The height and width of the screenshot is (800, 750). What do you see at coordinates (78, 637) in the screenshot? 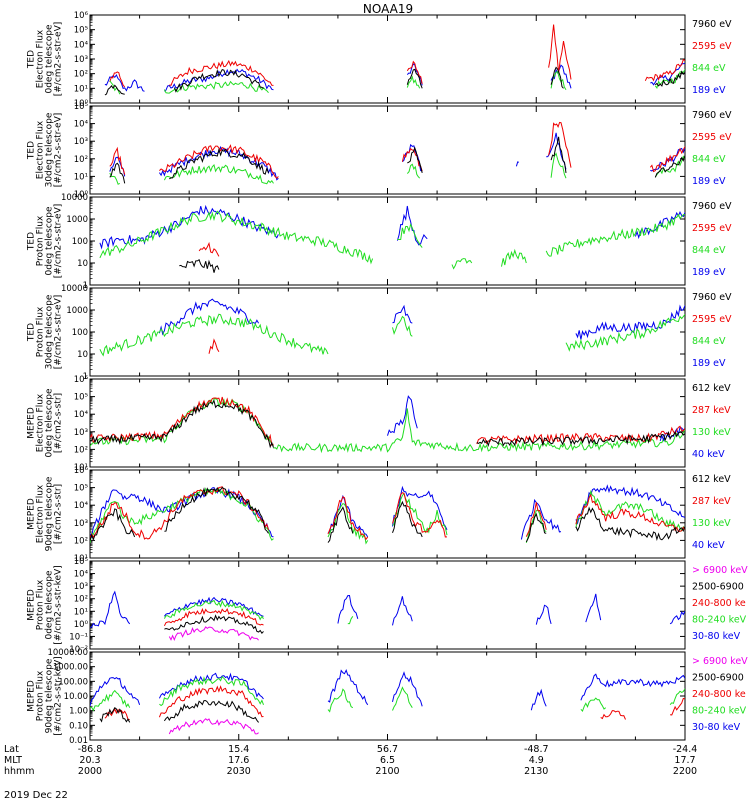
I see `y-tick-label: 10⁻¹` at bounding box center [78, 637].